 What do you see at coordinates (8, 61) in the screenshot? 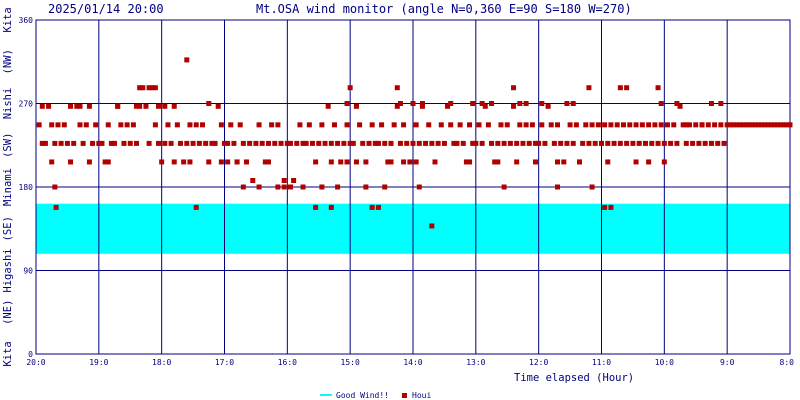
I see `y-axis-label-segment: (NW)` at bounding box center [8, 61].